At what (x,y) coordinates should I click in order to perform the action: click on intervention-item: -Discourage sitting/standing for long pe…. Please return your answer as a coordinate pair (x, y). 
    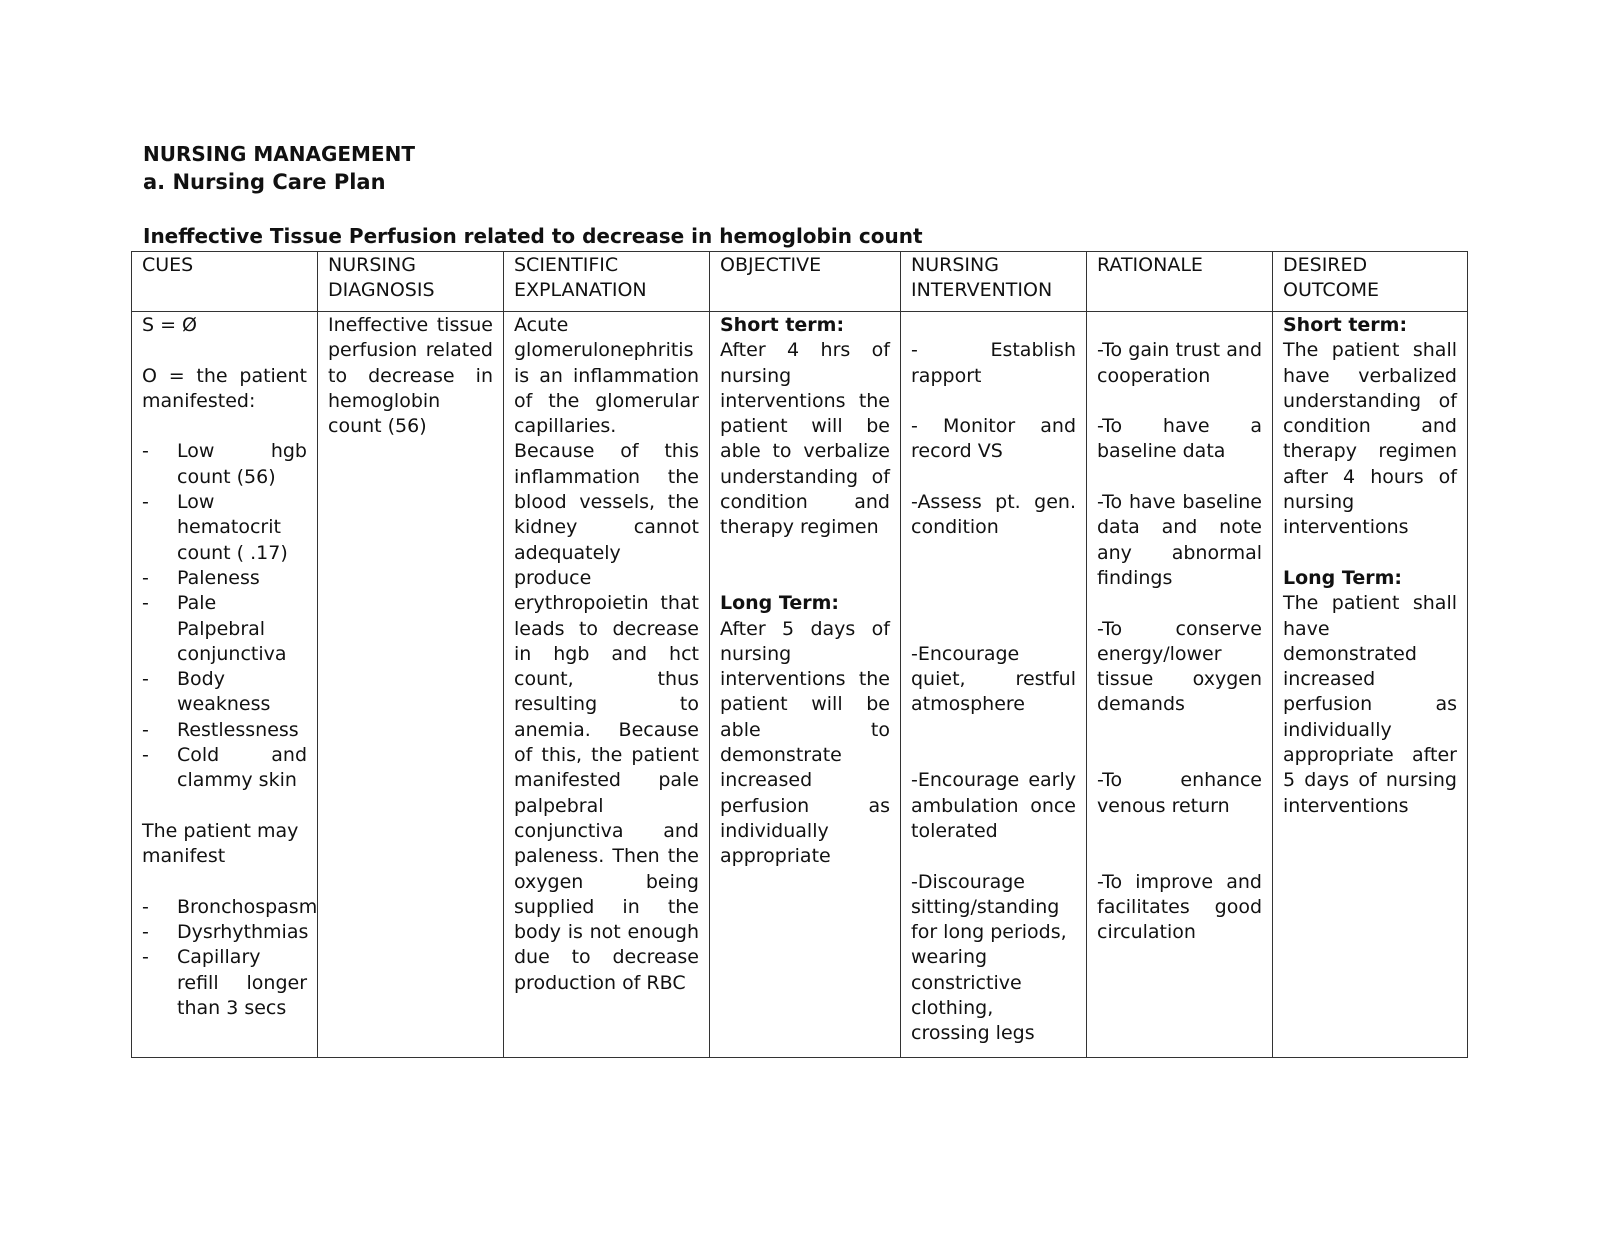
    Looking at the image, I should click on (989, 957).